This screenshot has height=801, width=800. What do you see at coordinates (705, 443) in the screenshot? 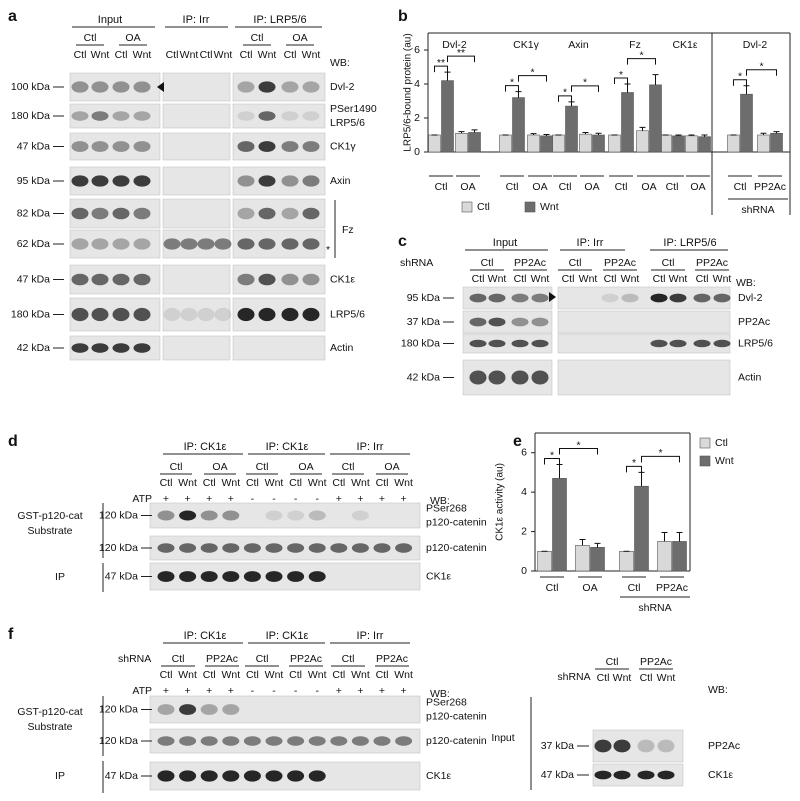
I see `legend-swatch` at bounding box center [705, 443].